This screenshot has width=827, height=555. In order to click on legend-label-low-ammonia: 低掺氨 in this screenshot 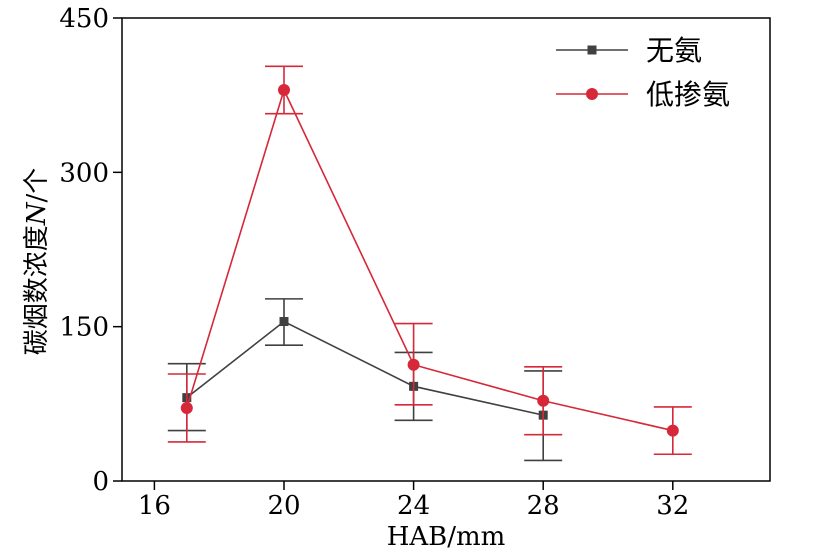, I will do `click(688, 94)`.